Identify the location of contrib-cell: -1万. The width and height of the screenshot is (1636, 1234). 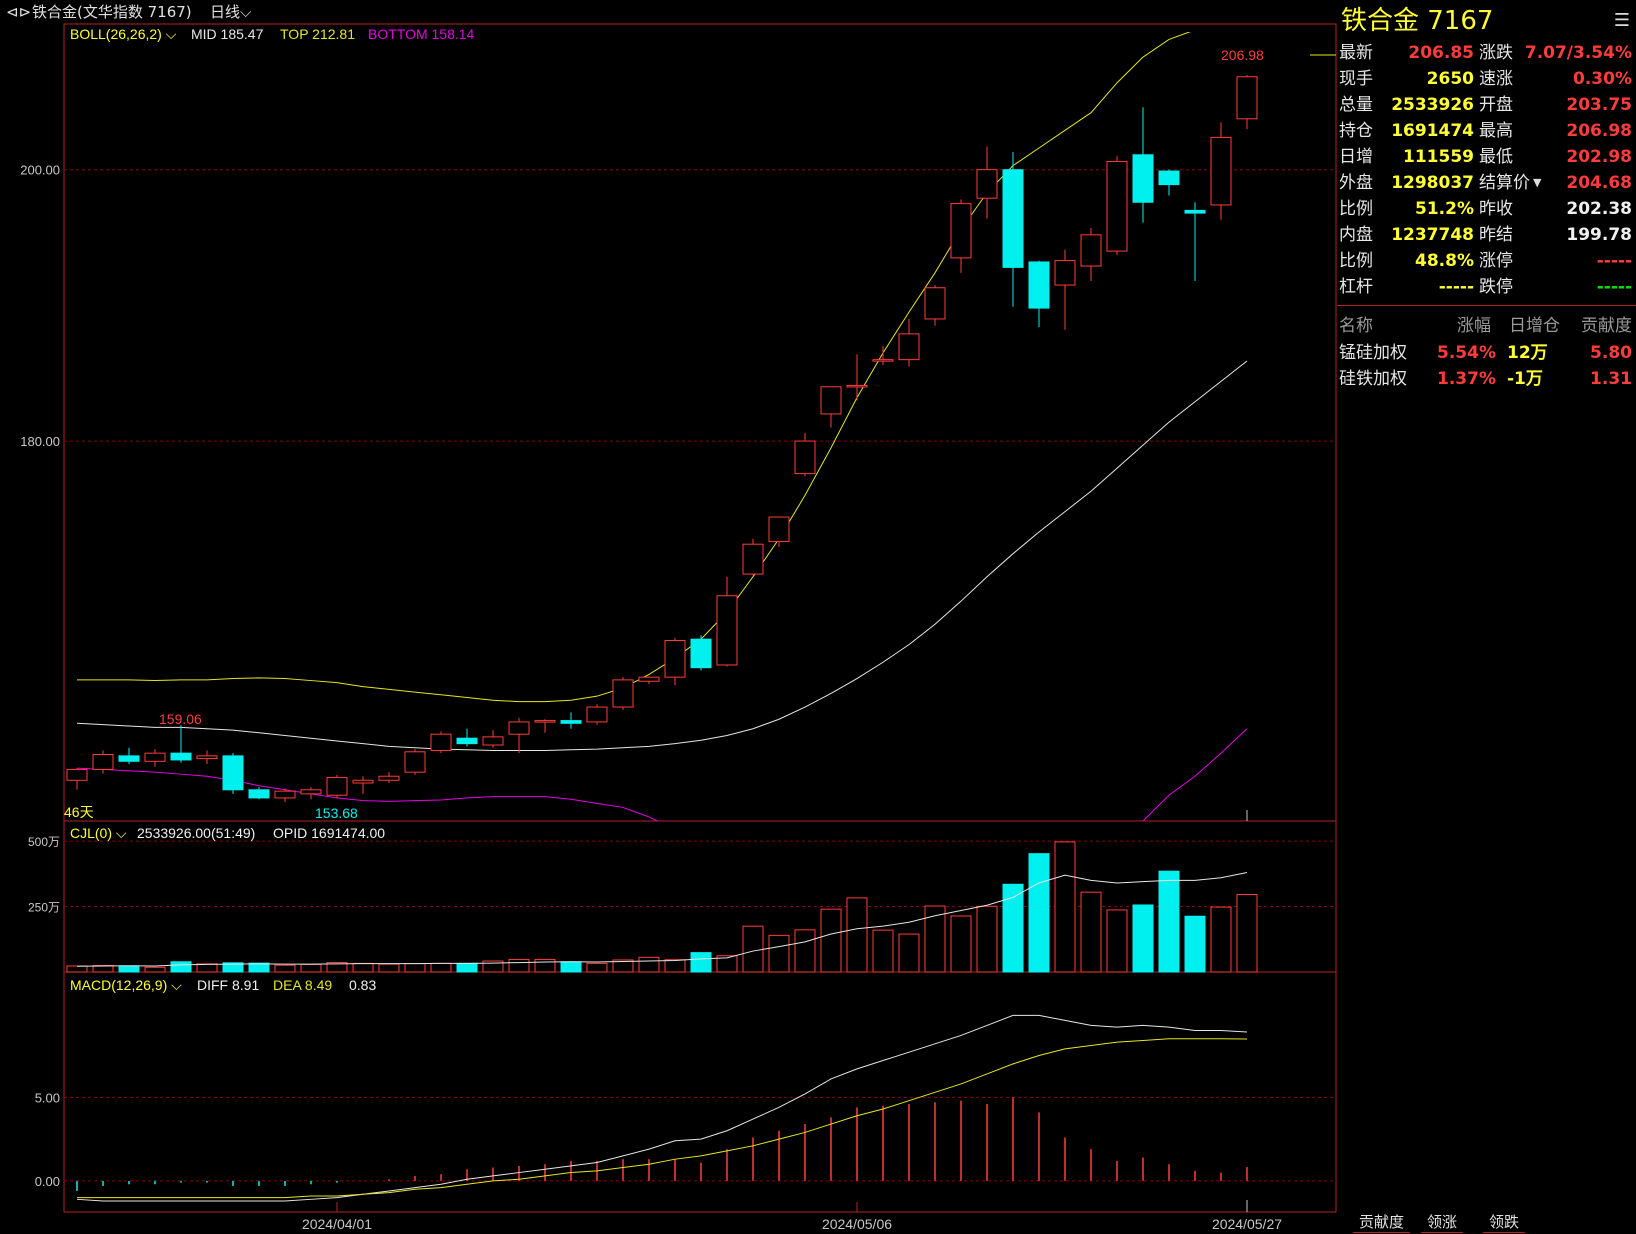
(1525, 379).